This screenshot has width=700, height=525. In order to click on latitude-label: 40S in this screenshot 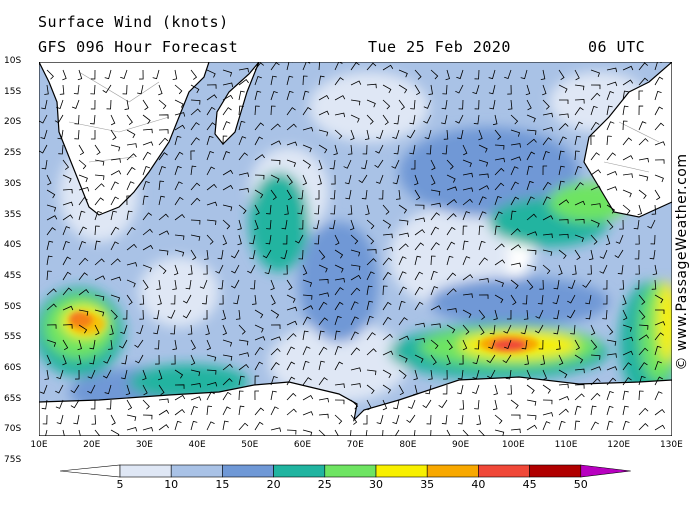, I will do `click(13, 245)`.